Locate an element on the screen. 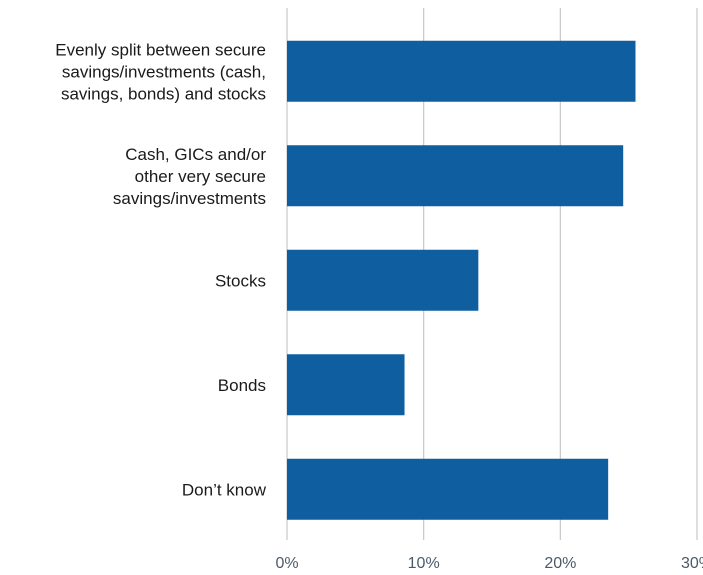  category-label: other very secure is located at coordinates (200, 176).